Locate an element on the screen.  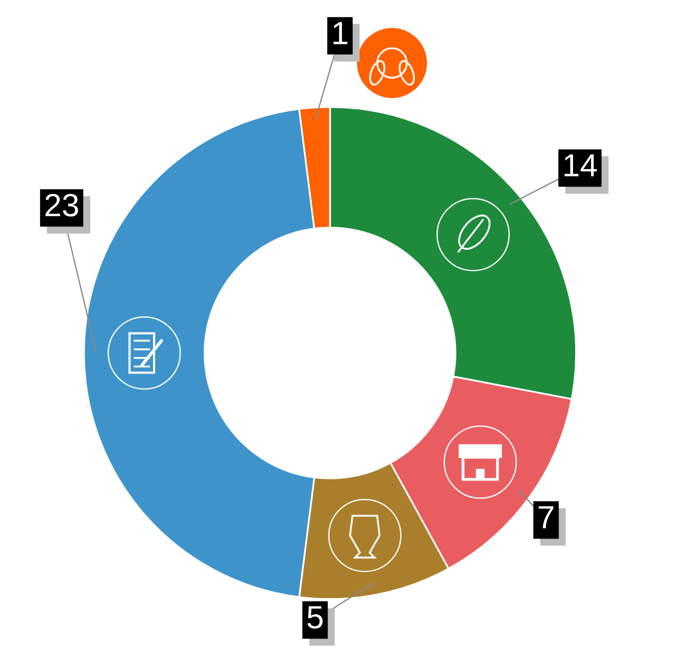
data-label: 5 is located at coordinates (315, 617).